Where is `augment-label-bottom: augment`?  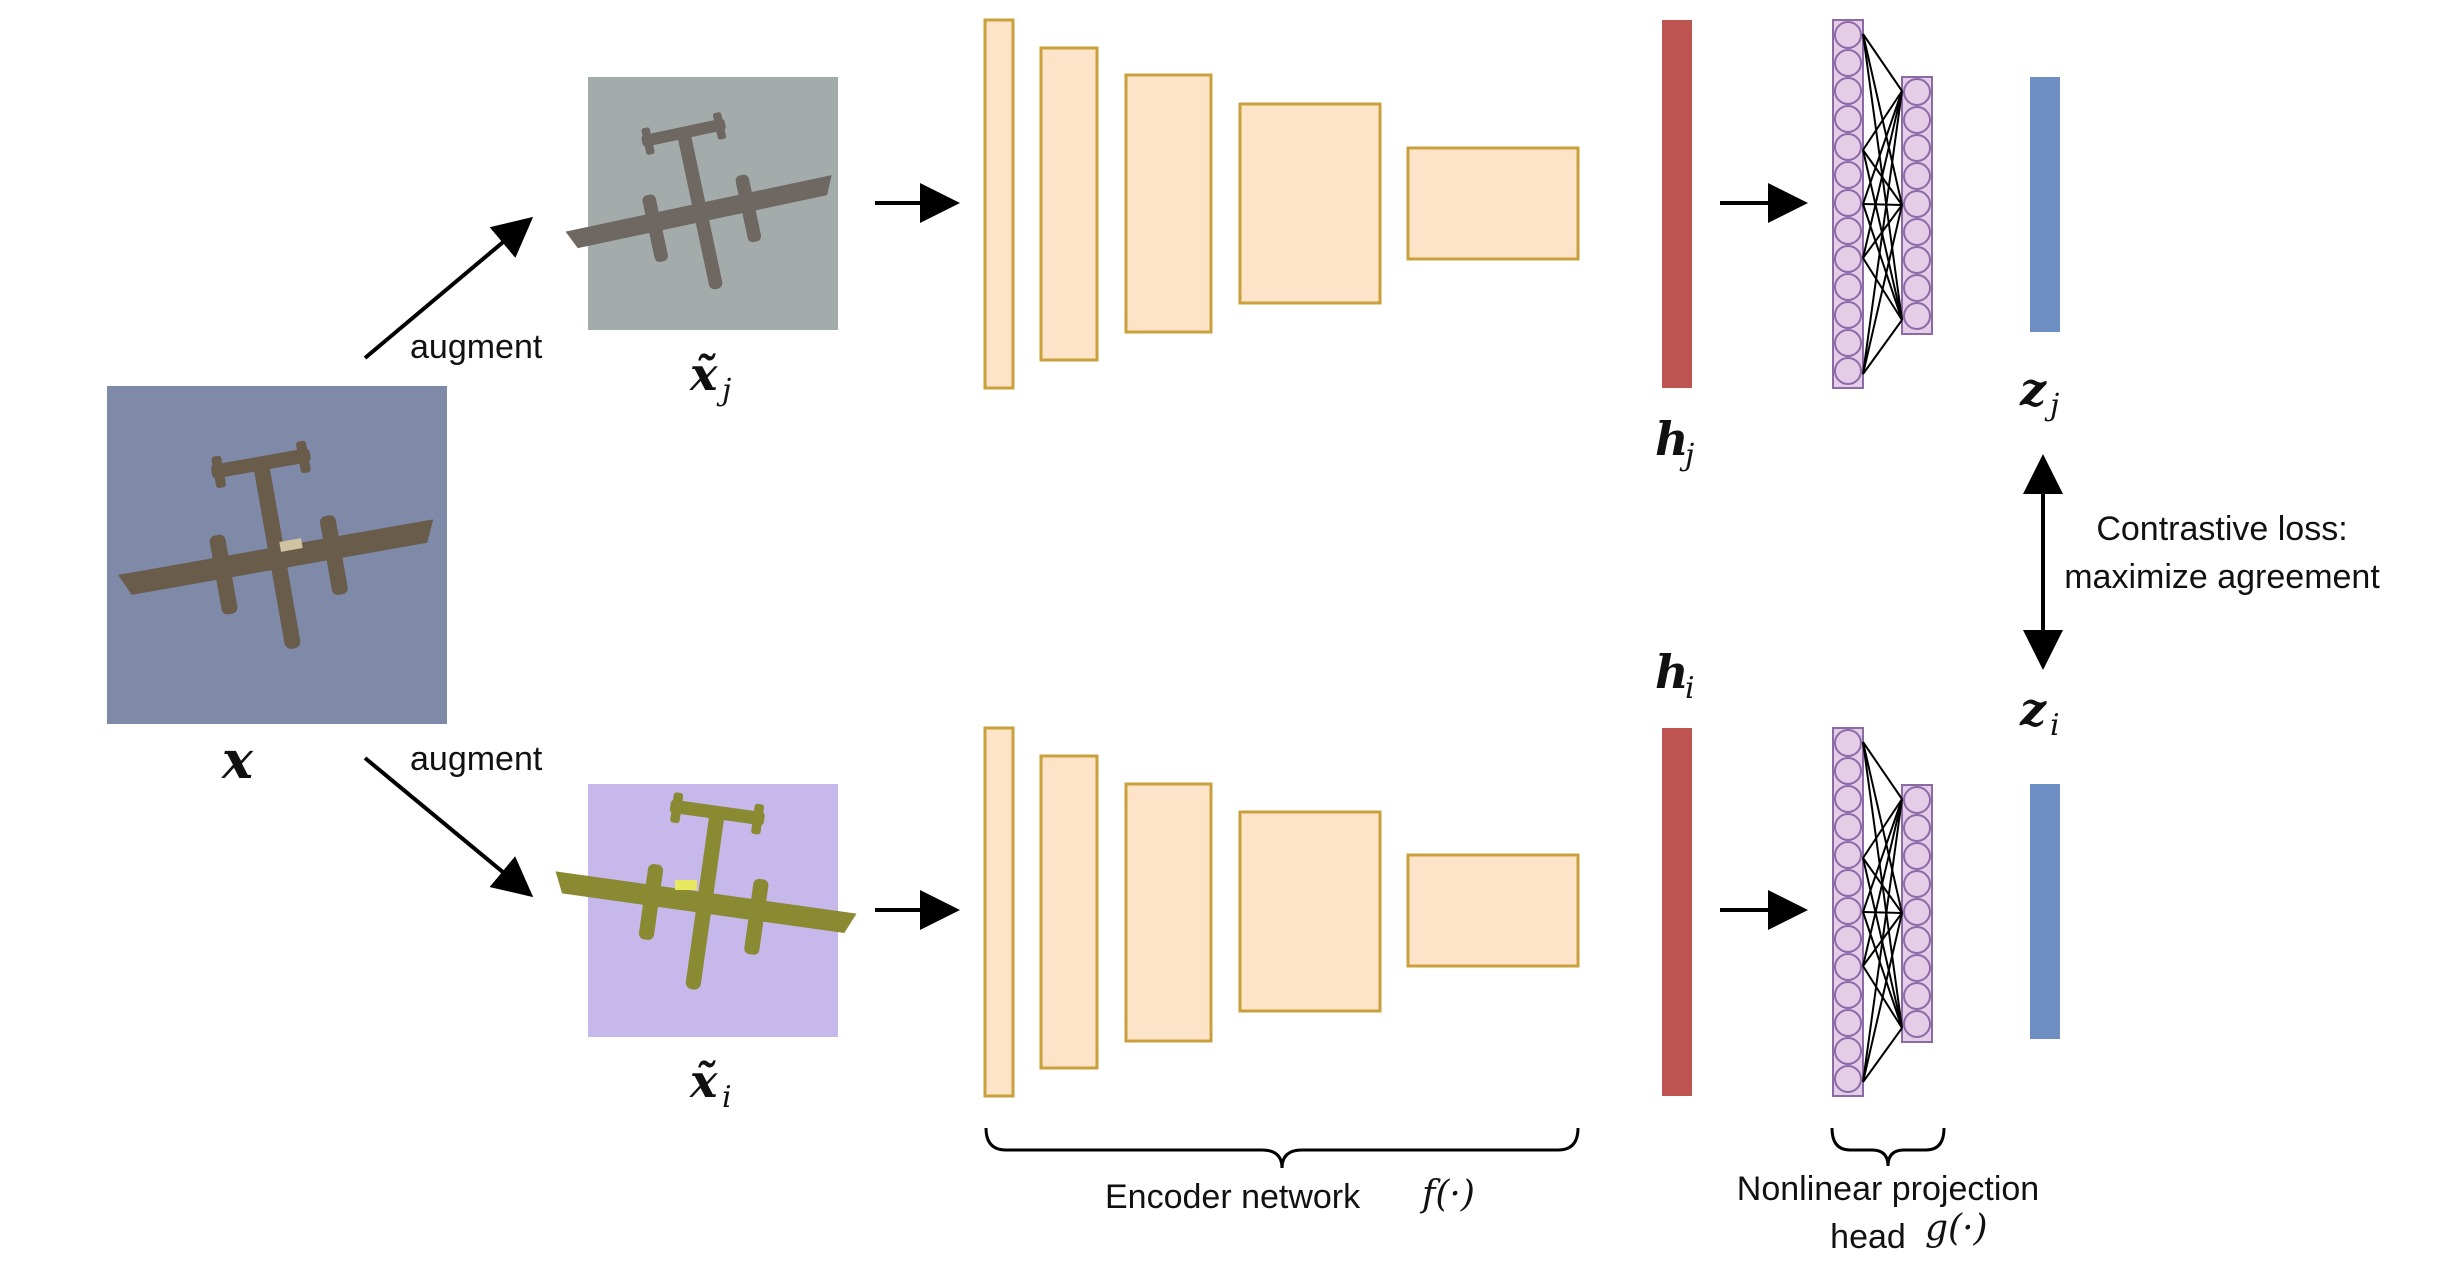
augment-label-bottom: augment is located at coordinates (476, 759).